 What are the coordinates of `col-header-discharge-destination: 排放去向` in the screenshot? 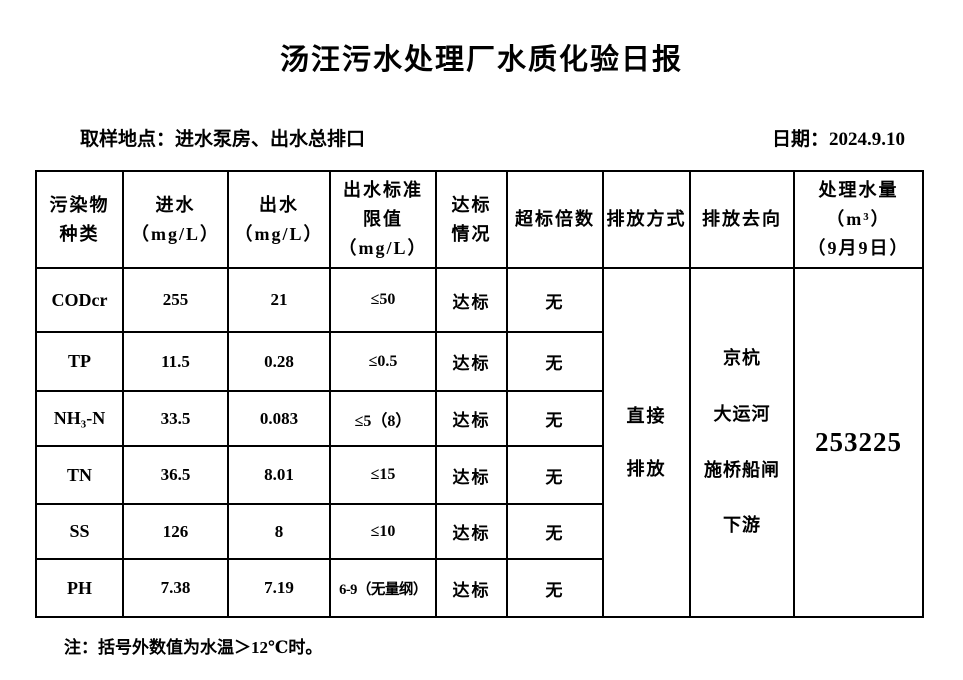 It's located at (742, 219).